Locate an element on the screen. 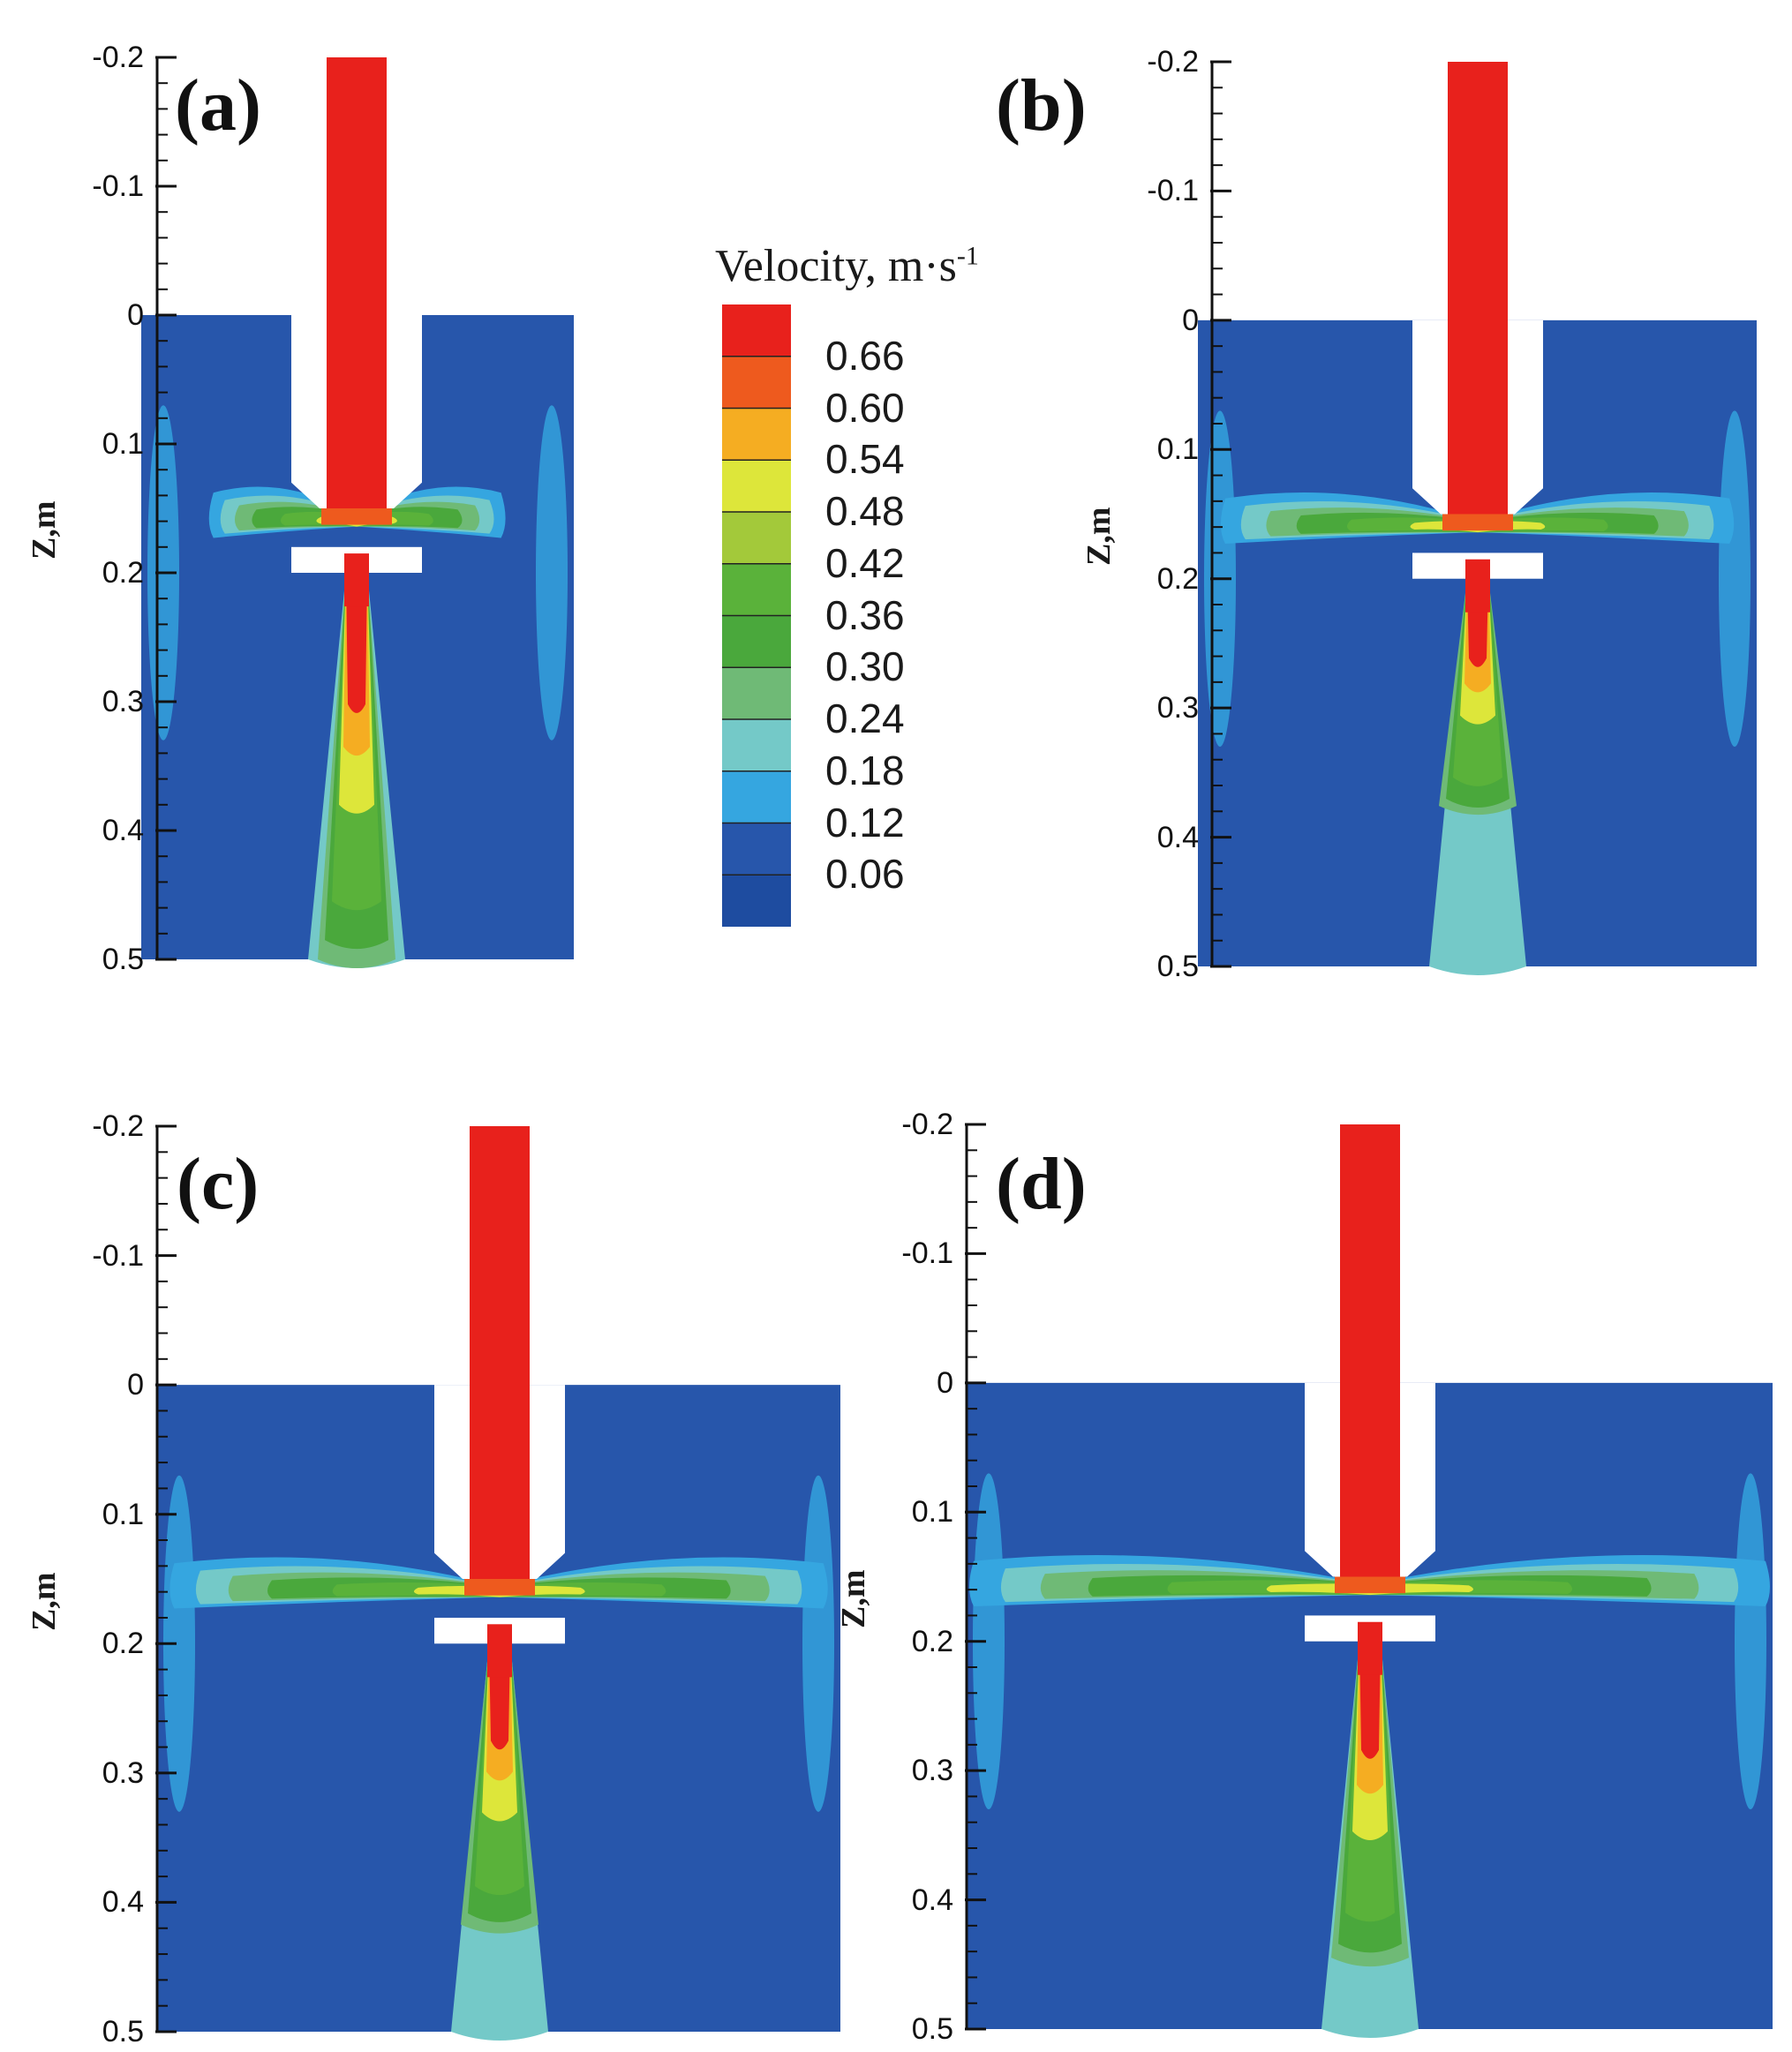 The height and width of the screenshot is (2052, 1792). panel-label: (a) is located at coordinates (218, 105).